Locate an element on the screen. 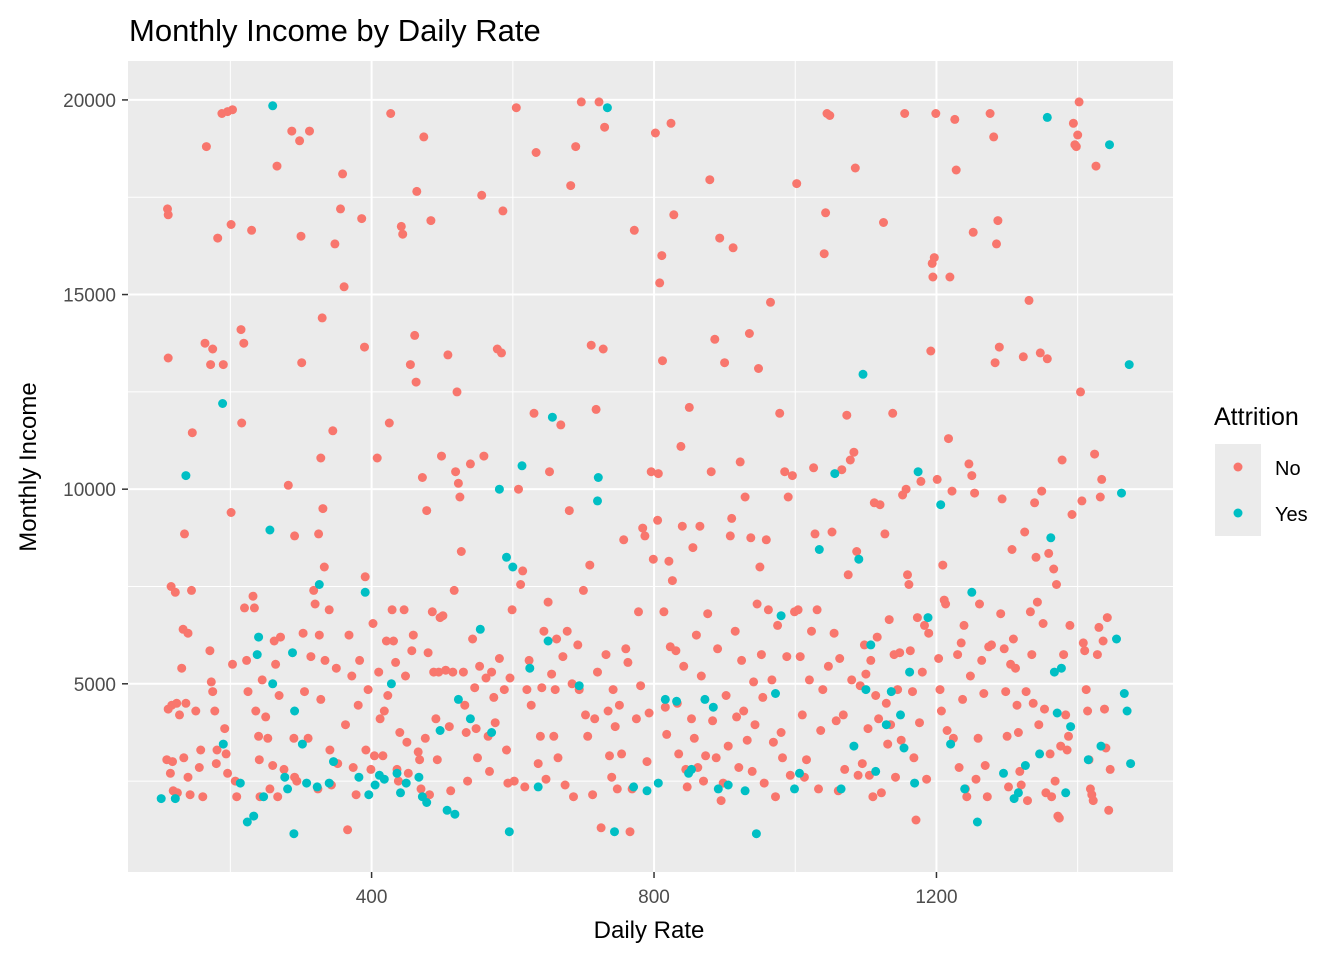 This screenshot has height=960, width=1344. x-axis-title: Daily Rate is located at coordinates (649, 930).